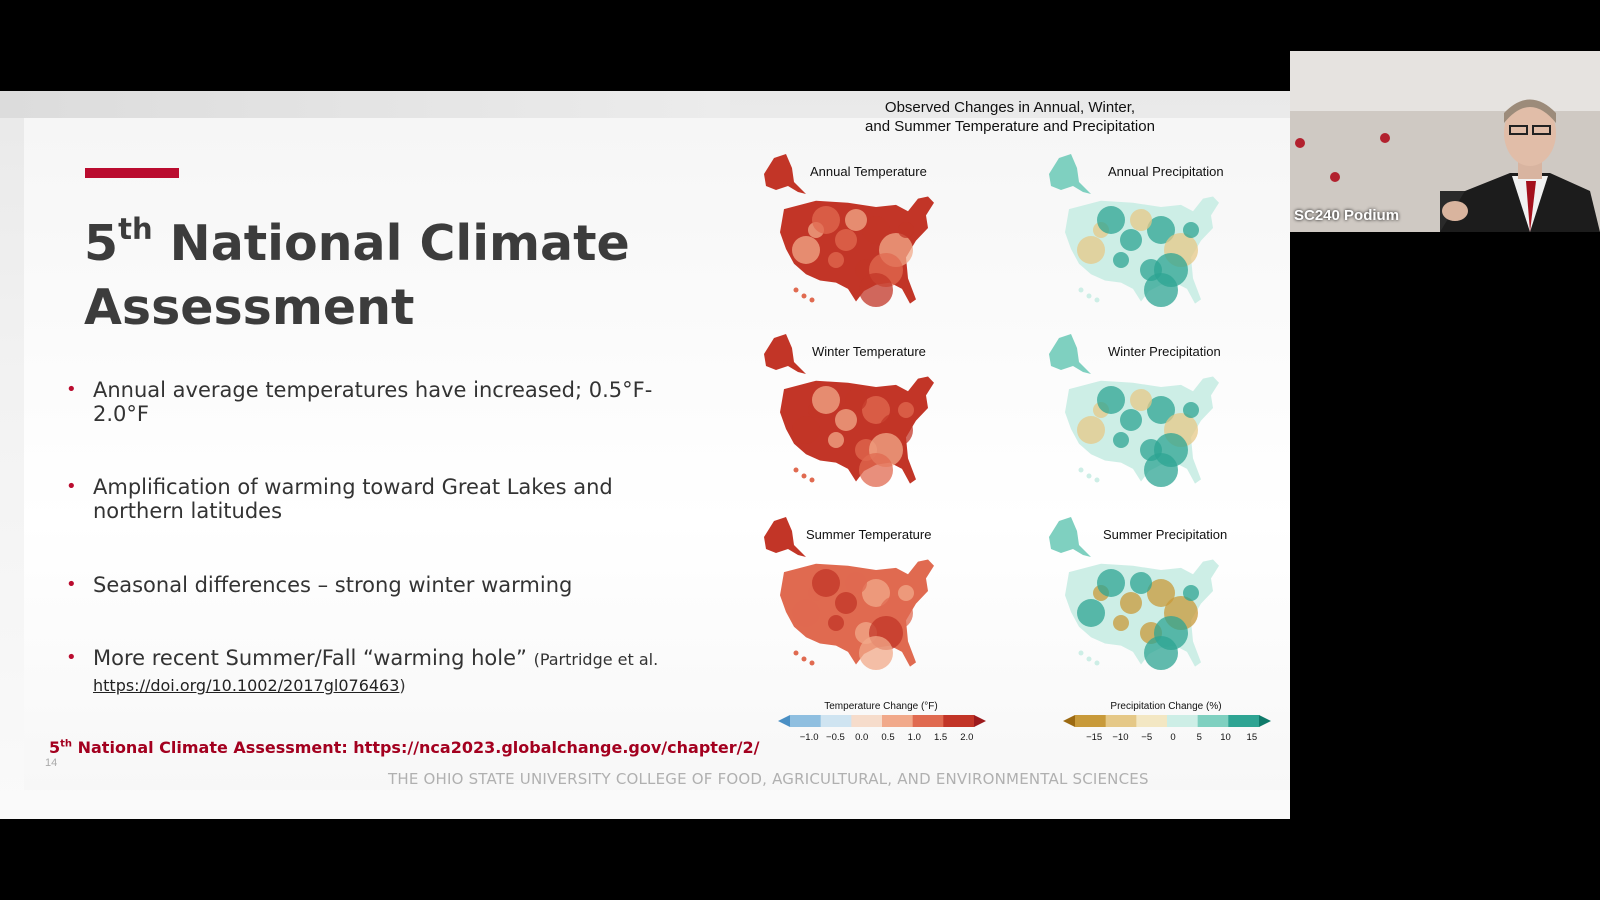 The image size is (1600, 900). What do you see at coordinates (1347, 215) in the screenshot?
I see `webcam-participant-name: SC240 Podium` at bounding box center [1347, 215].